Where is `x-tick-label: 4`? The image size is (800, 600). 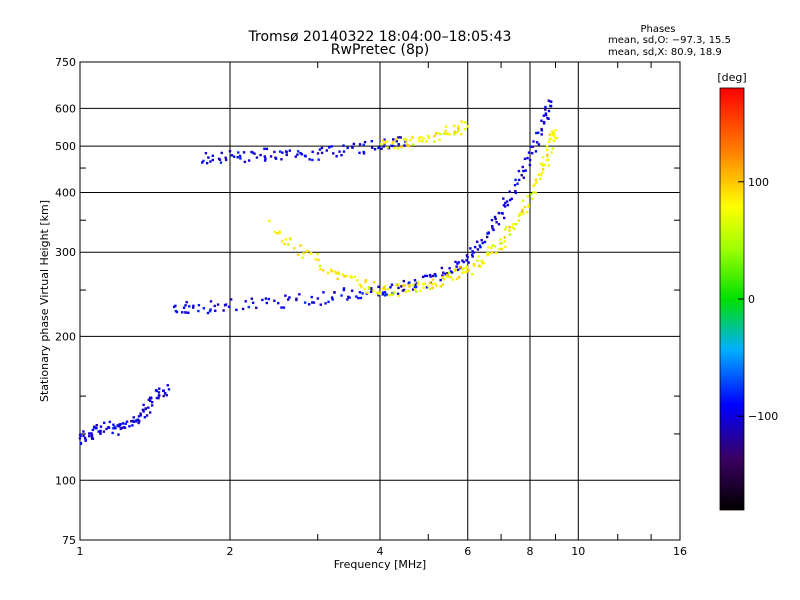 x-tick-label: 4 is located at coordinates (380, 551).